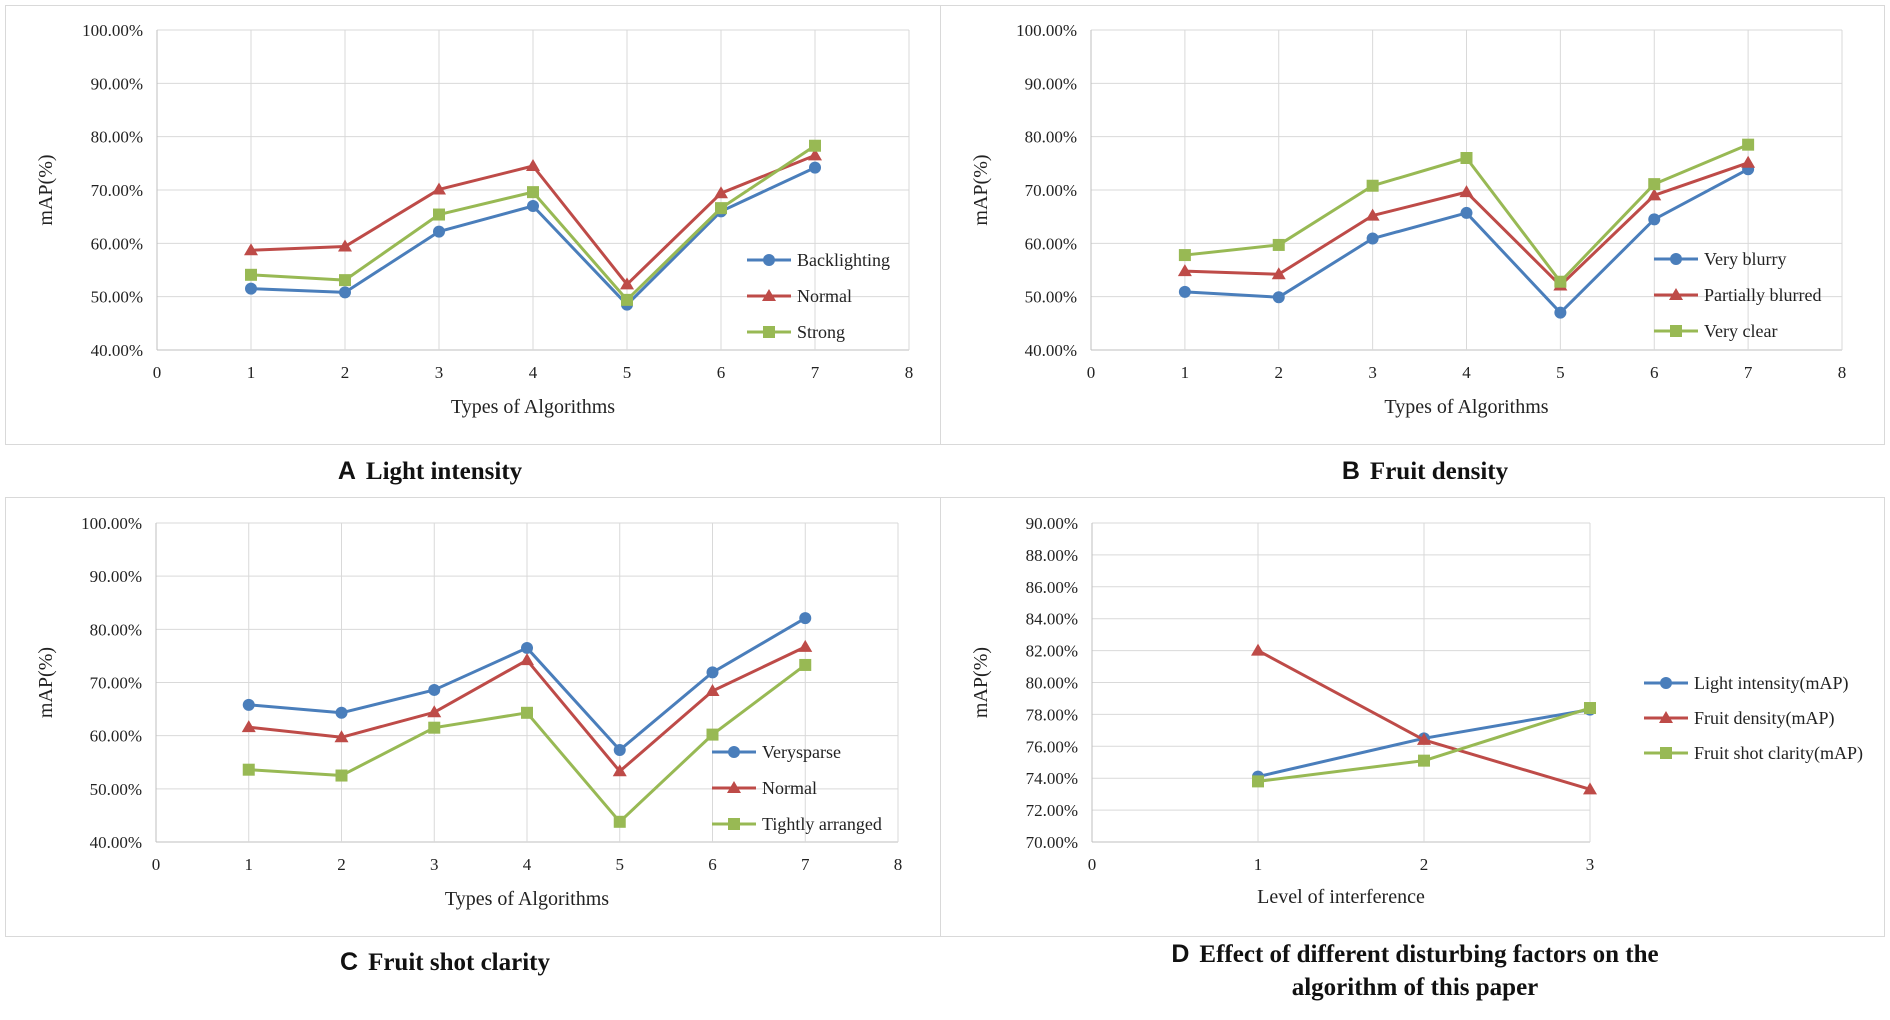 The width and height of the screenshot is (1890, 1020). Describe the element at coordinates (1740, 331) in the screenshot. I see `panel-b-legend-label: Very clear` at that location.